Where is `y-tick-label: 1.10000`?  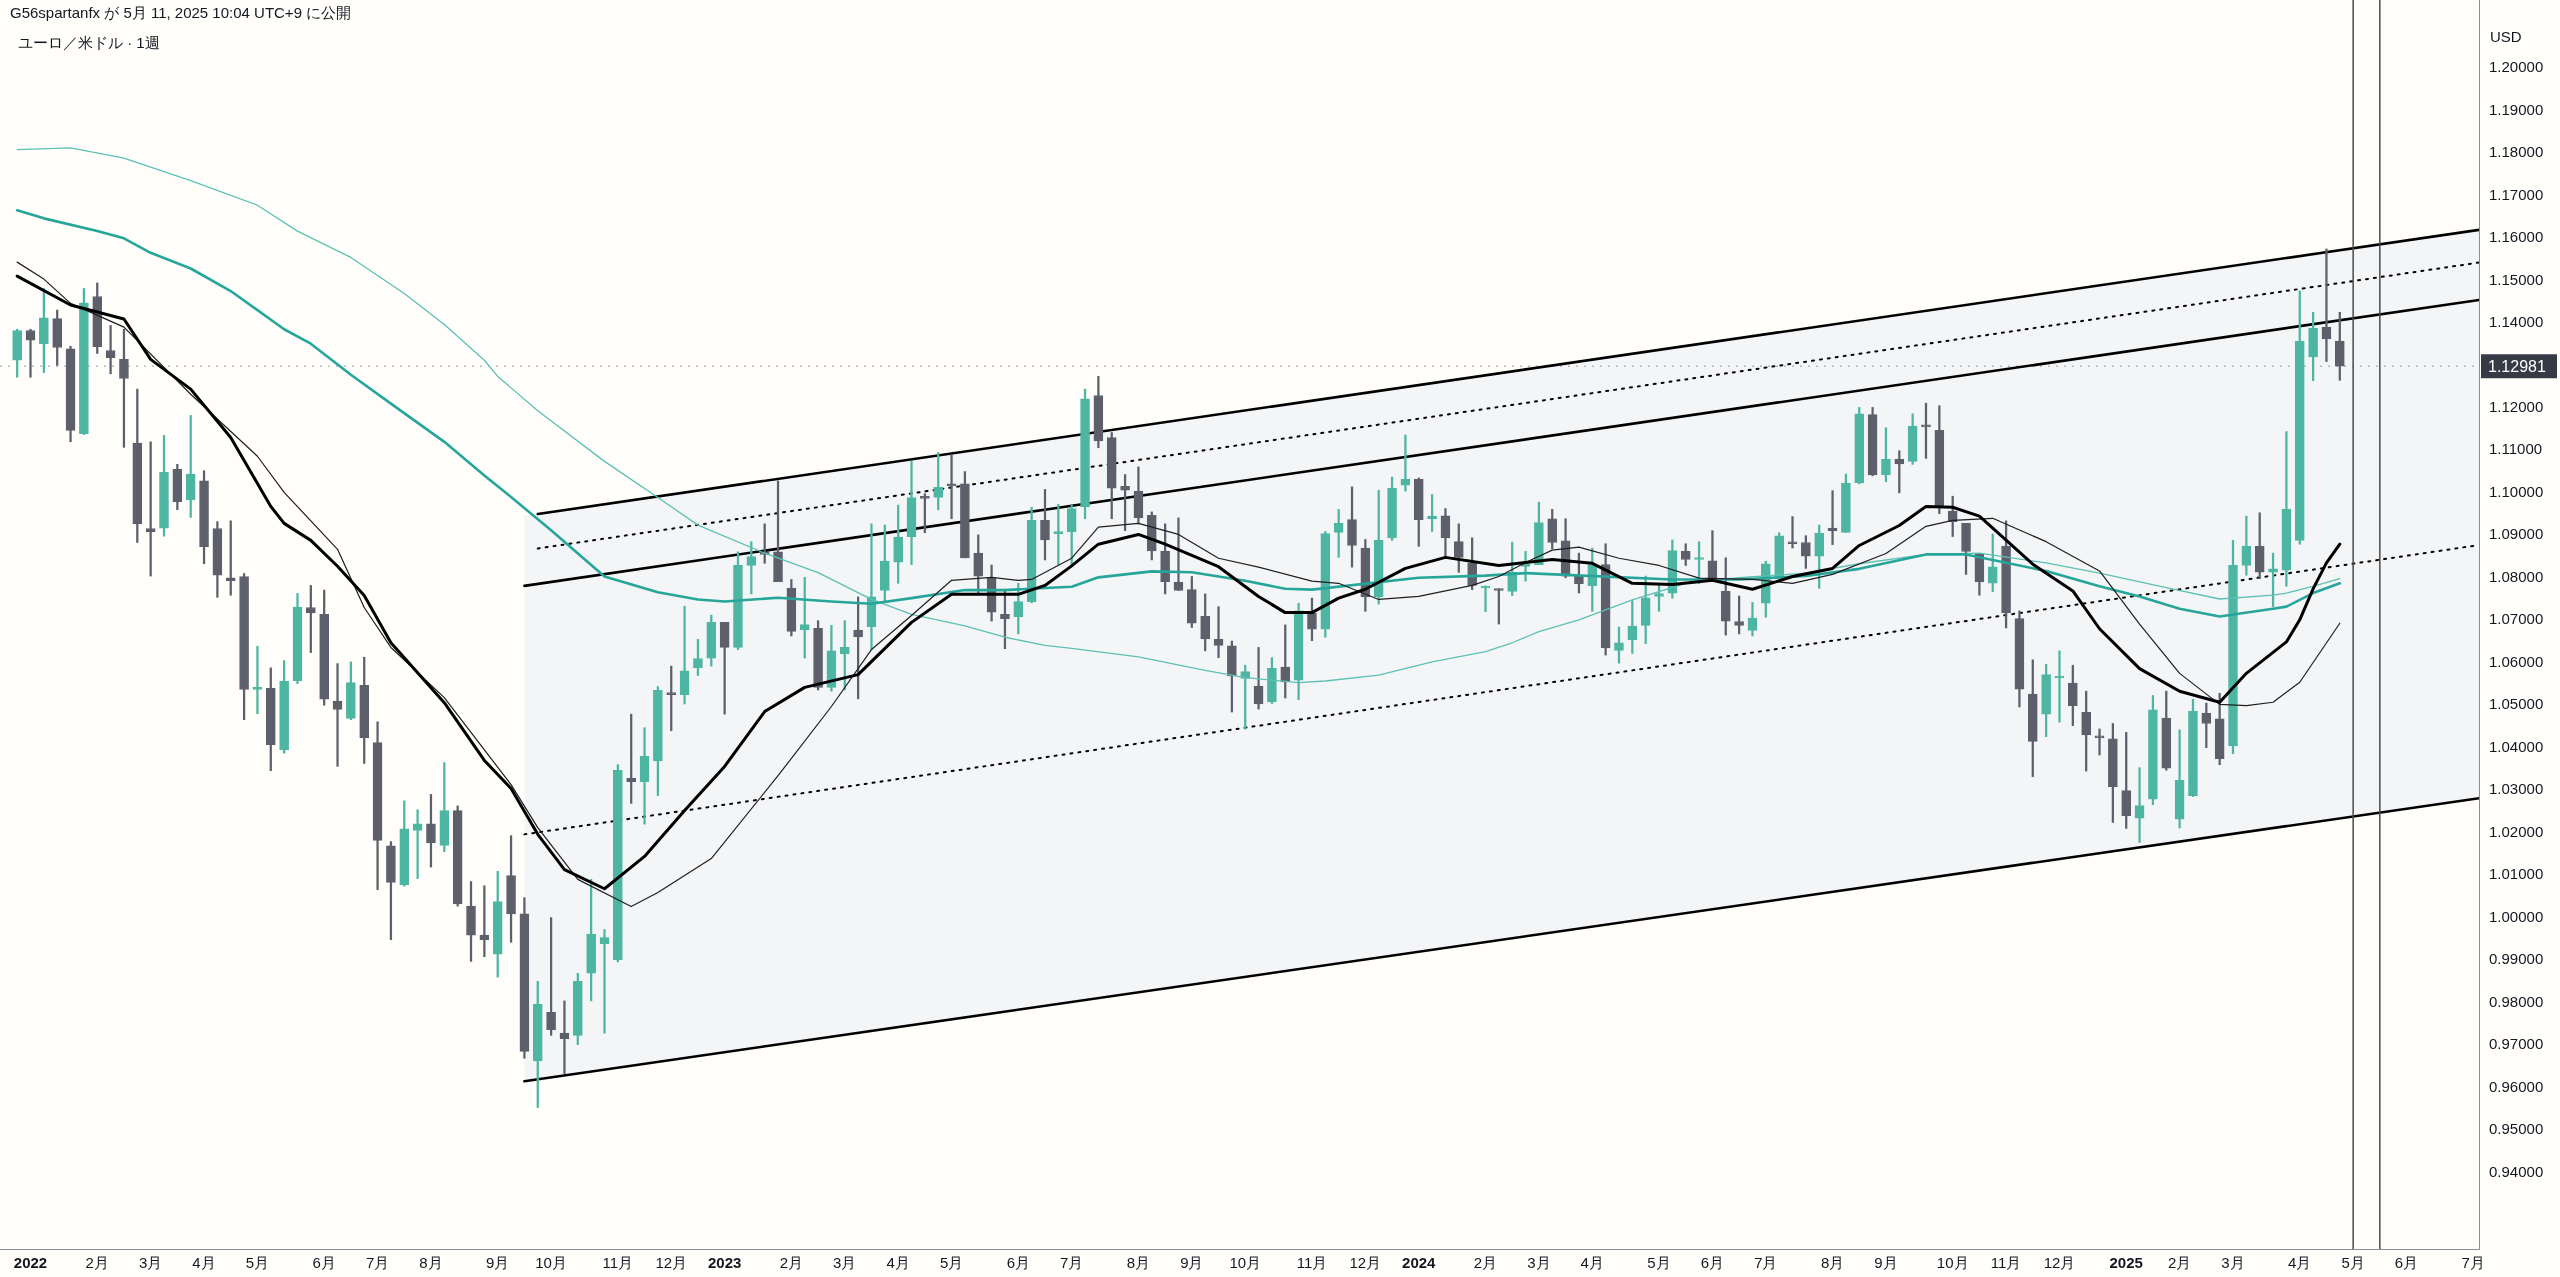
y-tick-label: 1.10000 is located at coordinates (2516, 491).